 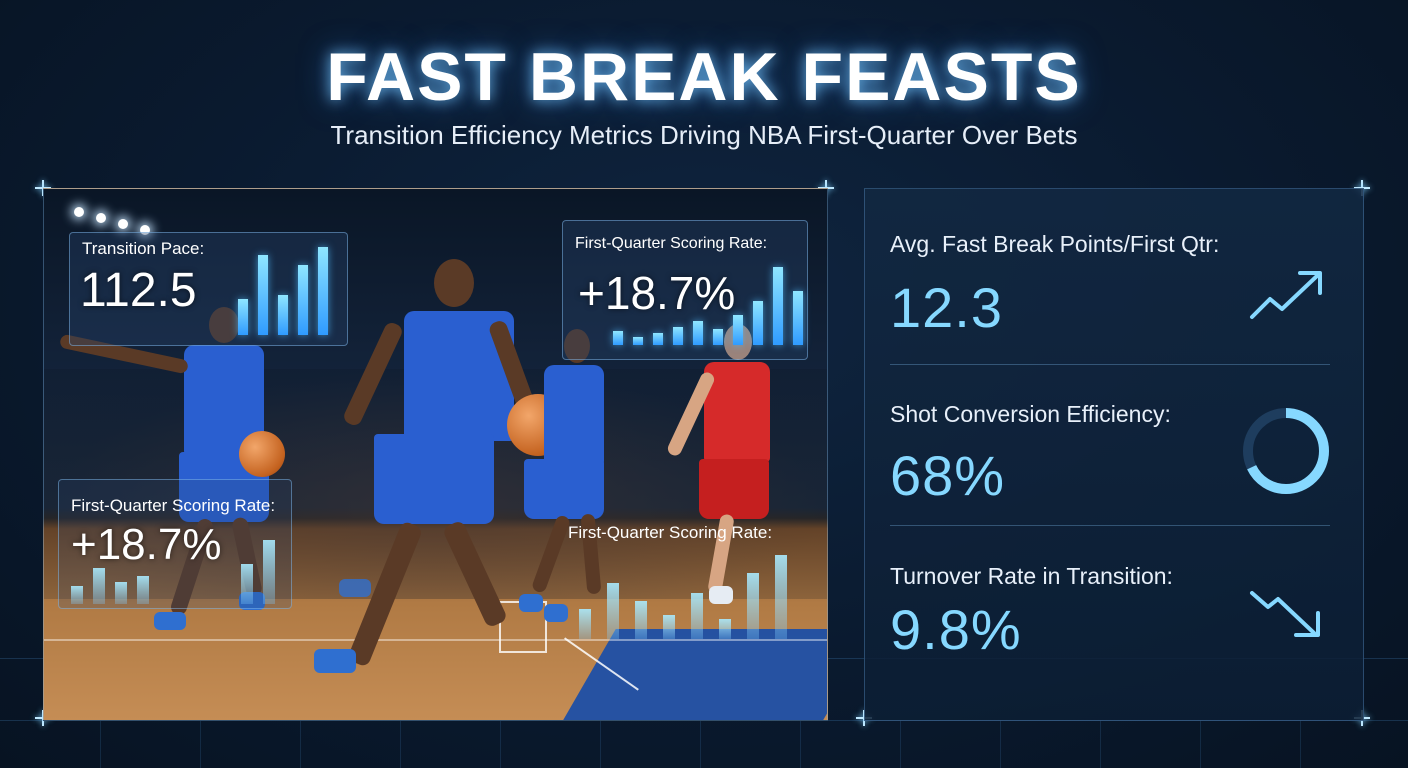 What do you see at coordinates (1110, 292) in the screenshot?
I see `metric-fast-break-points: Avg. Fast Break Points/First Qtr: 12.3` at bounding box center [1110, 292].